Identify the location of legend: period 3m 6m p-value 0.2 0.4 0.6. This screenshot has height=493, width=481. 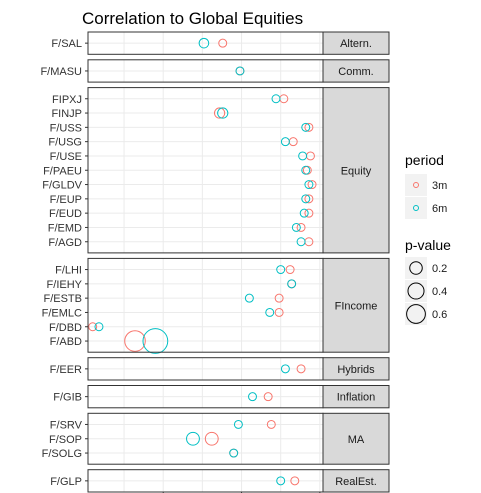
(428, 238).